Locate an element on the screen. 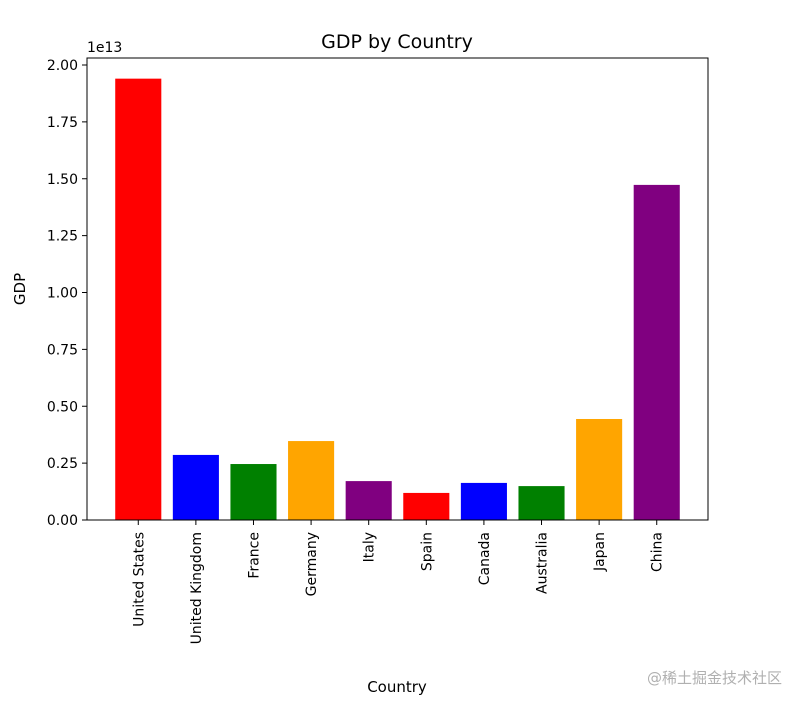  y-tick-label: 1.00 is located at coordinates (62, 294).